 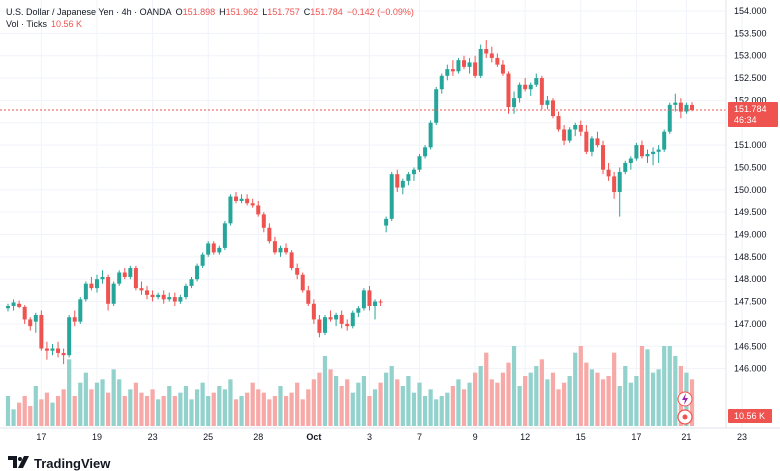 I want to click on record-dot-icon, so click(x=685, y=417).